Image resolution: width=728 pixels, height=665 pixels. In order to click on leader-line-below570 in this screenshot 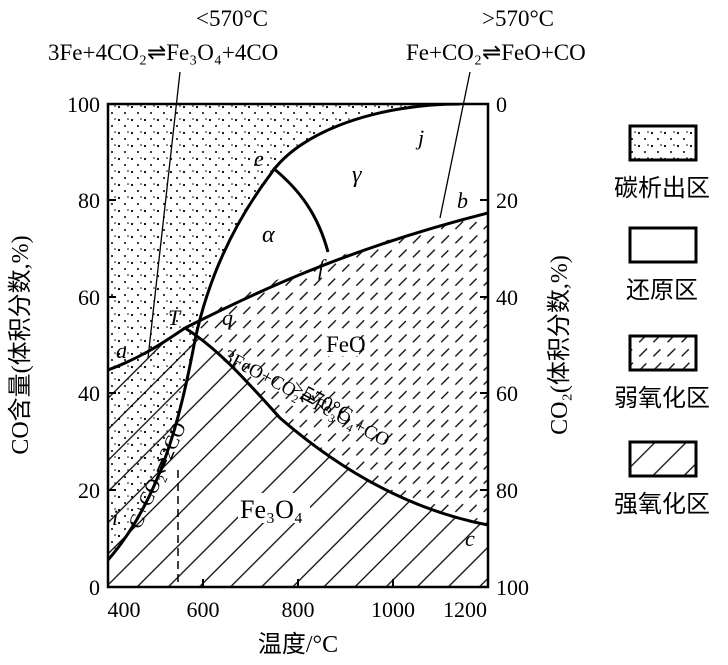, I will do `click(164, 215)`.